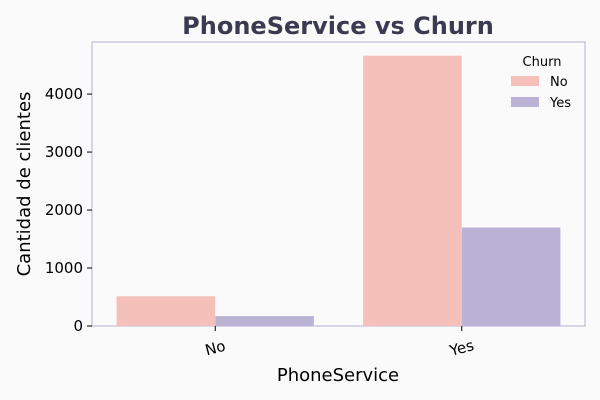 This screenshot has width=600, height=400. I want to click on y-tick-label: 0, so click(78, 326).